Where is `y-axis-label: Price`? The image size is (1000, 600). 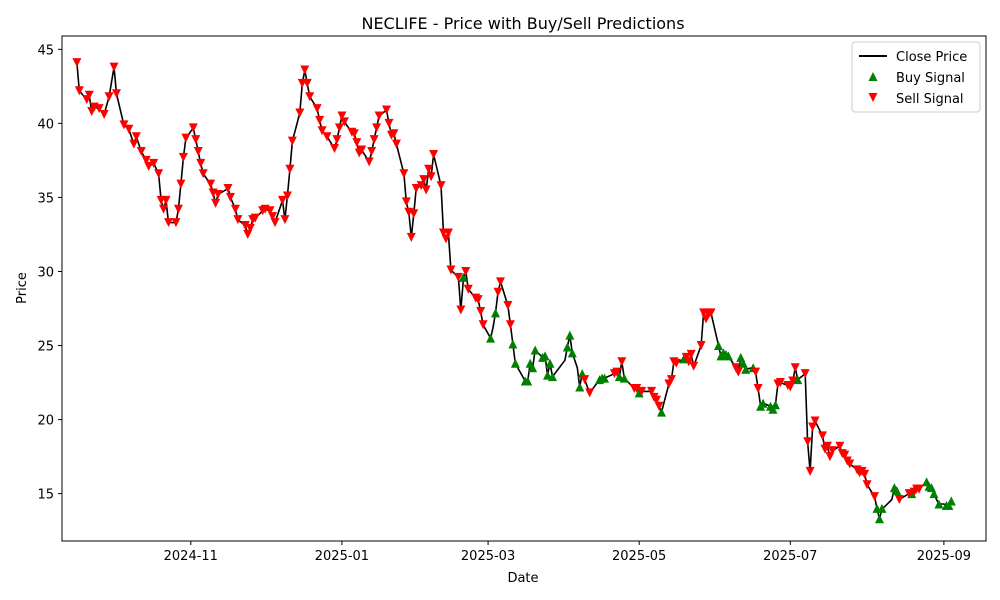
y-axis-label: Price is located at coordinates (22, 288).